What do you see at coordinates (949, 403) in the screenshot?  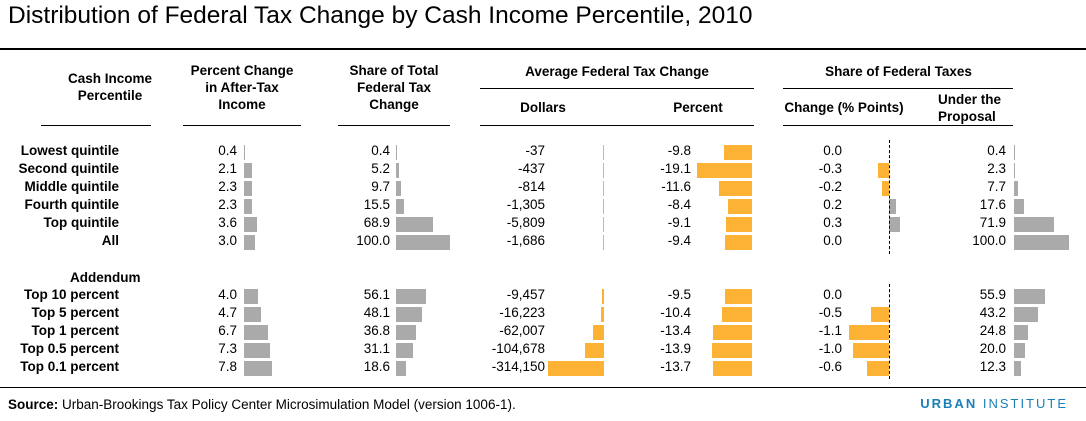 I see `brand-part1: URBAN` at bounding box center [949, 403].